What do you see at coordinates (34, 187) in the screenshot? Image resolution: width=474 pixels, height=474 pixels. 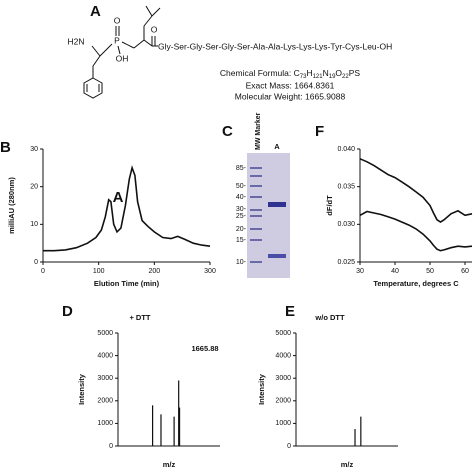 I see `y-tick-label: 20` at bounding box center [34, 187].